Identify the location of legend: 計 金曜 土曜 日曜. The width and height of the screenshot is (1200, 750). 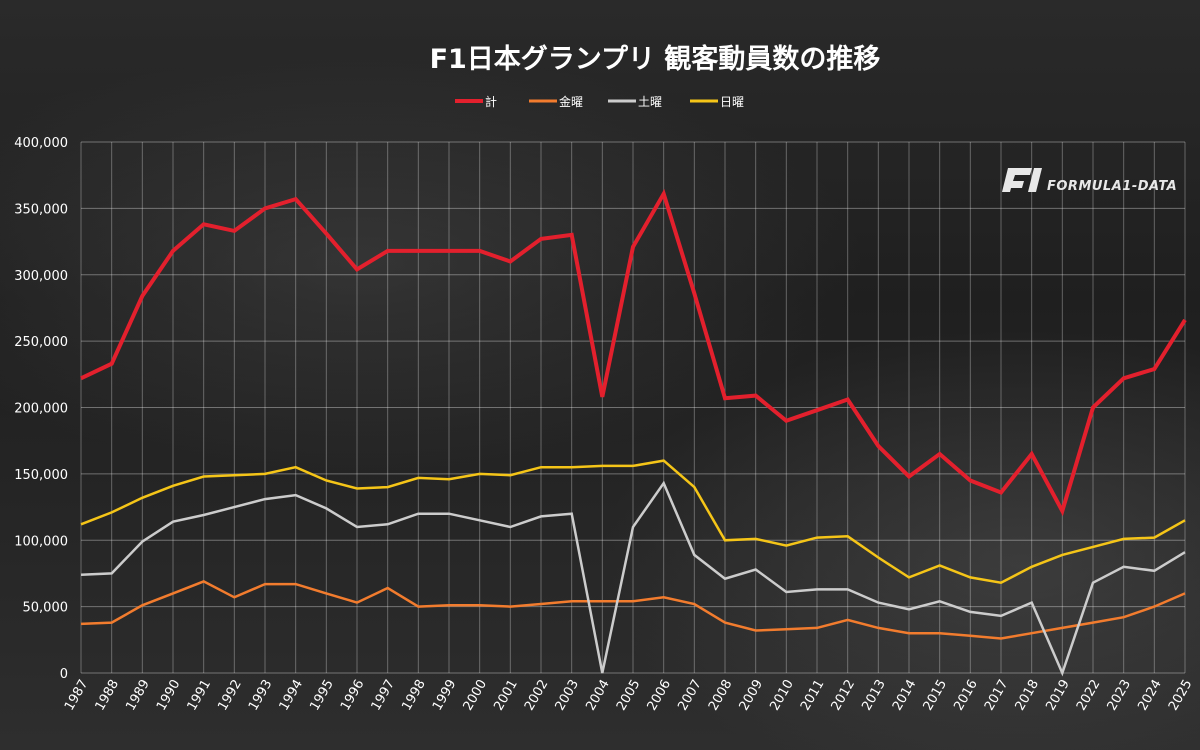
(599, 101).